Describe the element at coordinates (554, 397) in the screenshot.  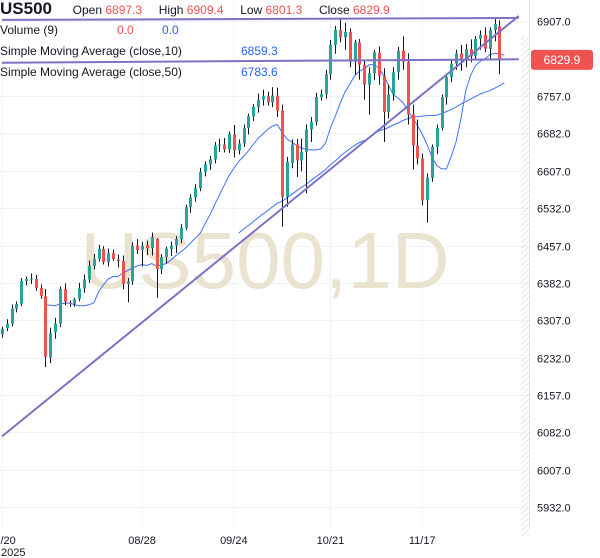
I see `price-tick-label: 6157.0` at that location.